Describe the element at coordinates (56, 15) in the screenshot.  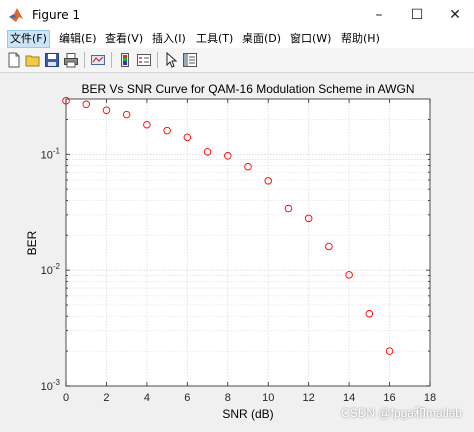
I see `window-title: Figure 1` at that location.